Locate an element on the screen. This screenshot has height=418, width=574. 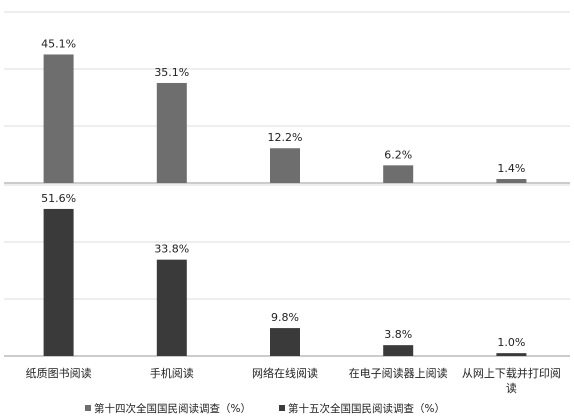
category-label: 纸质图书阅读 is located at coordinates (59, 373).